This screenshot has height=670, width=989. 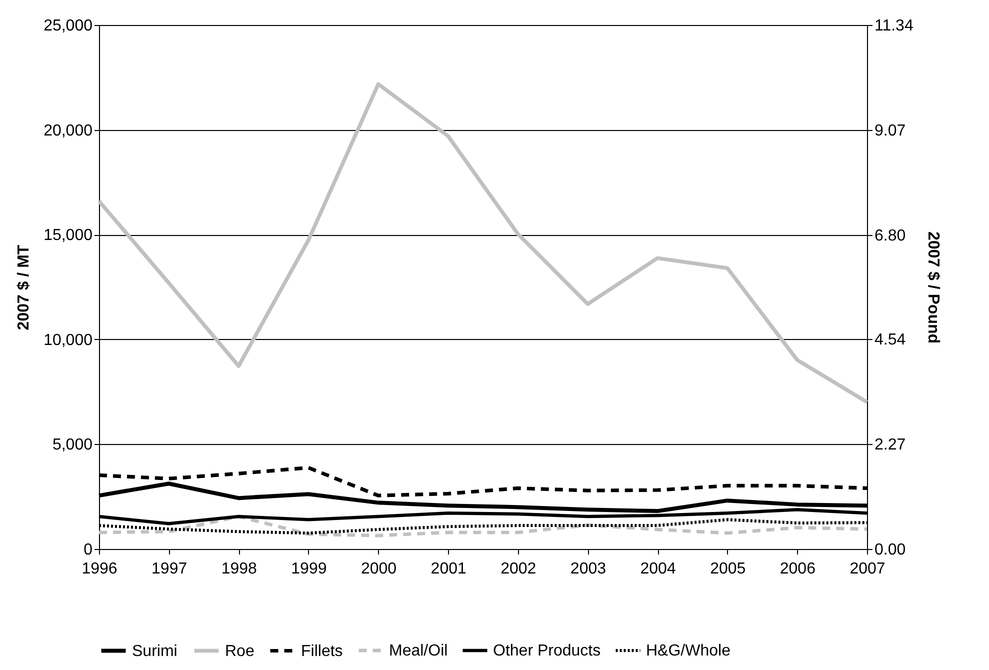 I want to click on x-tick-label: 2005, so click(x=728, y=569).